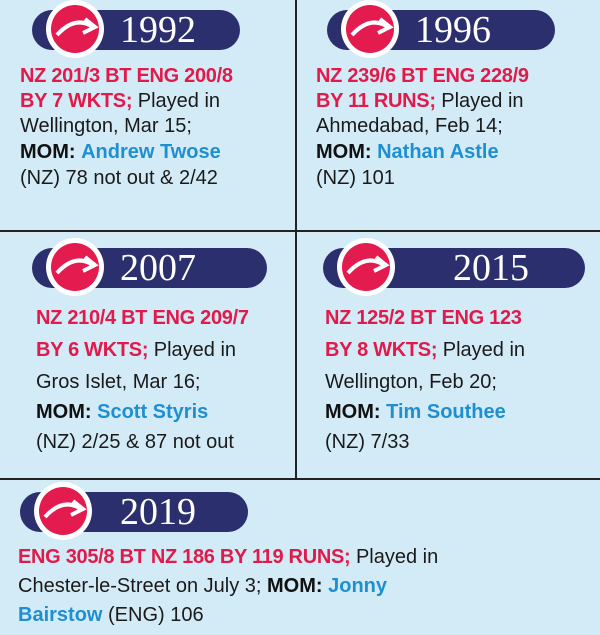 Image resolution: width=600 pixels, height=635 pixels. What do you see at coordinates (120, 101) in the screenshot?
I see `margin-line: BY 7 WKTS; Played in` at bounding box center [120, 101].